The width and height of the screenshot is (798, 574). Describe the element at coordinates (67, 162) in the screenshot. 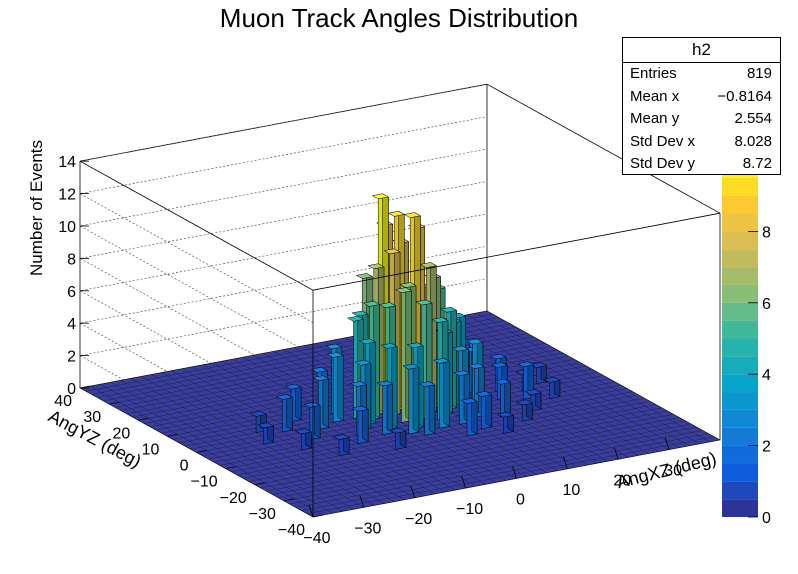

I see `z-tick-label: 14` at that location.